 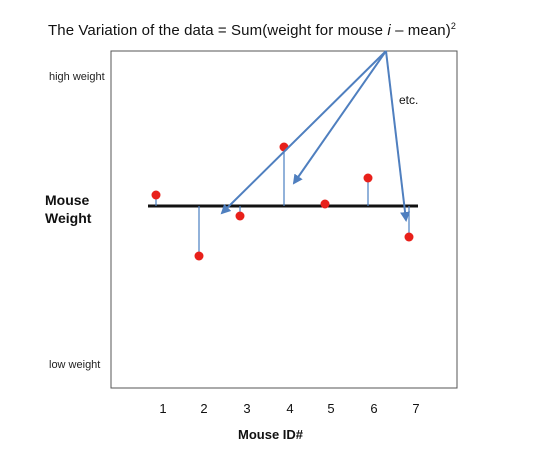 I want to click on mouse-id-ticks: 1 2 3 4 5 6 7, so click(x=273, y=410).